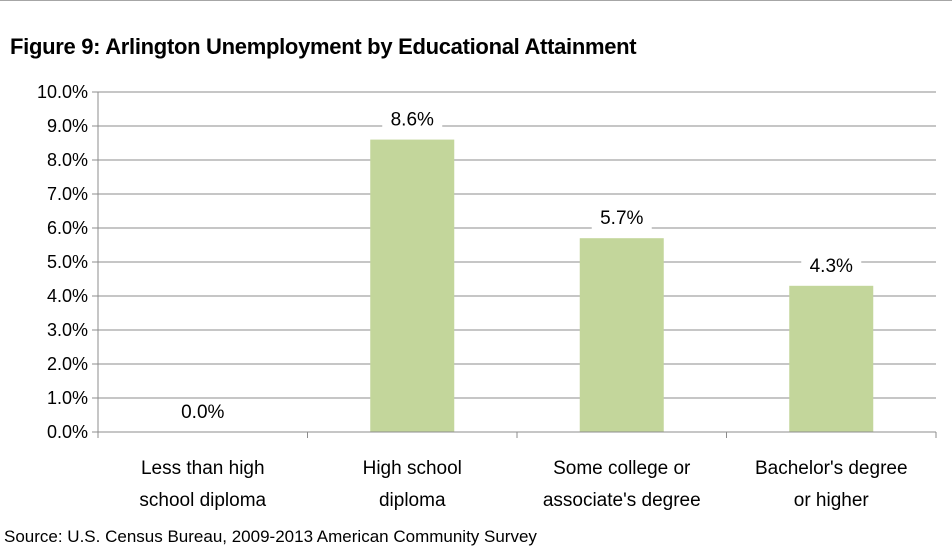  I want to click on data-label: 5.7%, so click(621, 218).